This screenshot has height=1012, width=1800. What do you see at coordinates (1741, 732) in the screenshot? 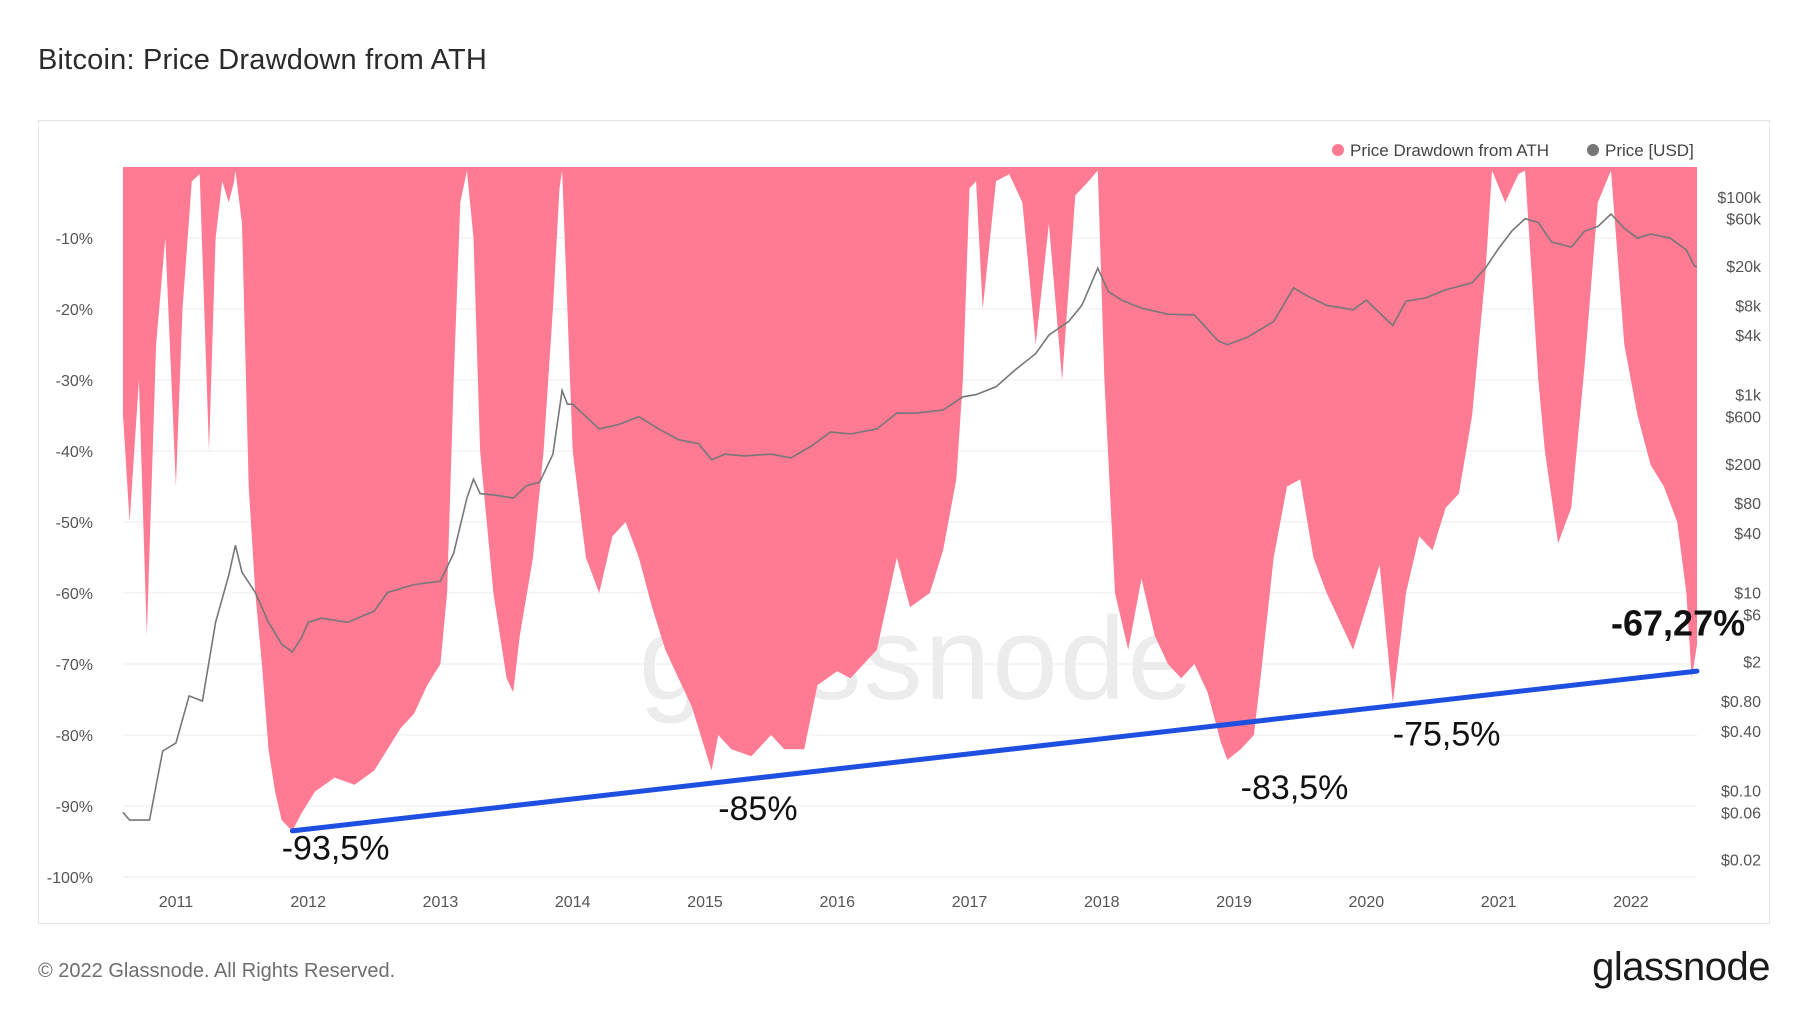
I see `y-right-tick-label: $0.40` at bounding box center [1741, 732].